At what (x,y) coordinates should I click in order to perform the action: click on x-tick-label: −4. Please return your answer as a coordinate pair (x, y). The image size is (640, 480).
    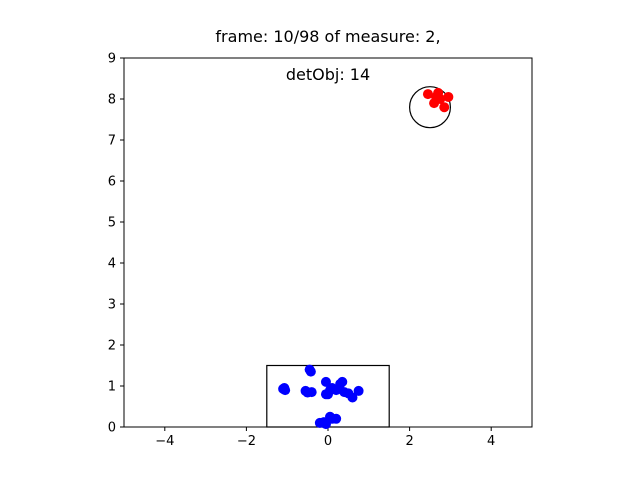
    Looking at the image, I should click on (164, 441).